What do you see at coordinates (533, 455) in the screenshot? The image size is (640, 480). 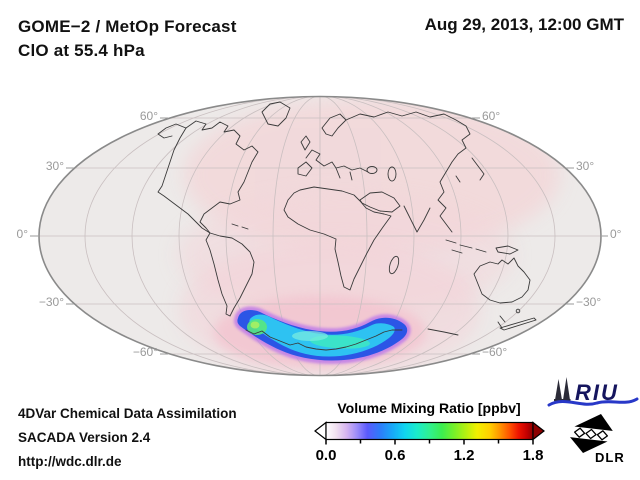 I see `colorbar-tick-label-3: 1.8` at bounding box center [533, 455].